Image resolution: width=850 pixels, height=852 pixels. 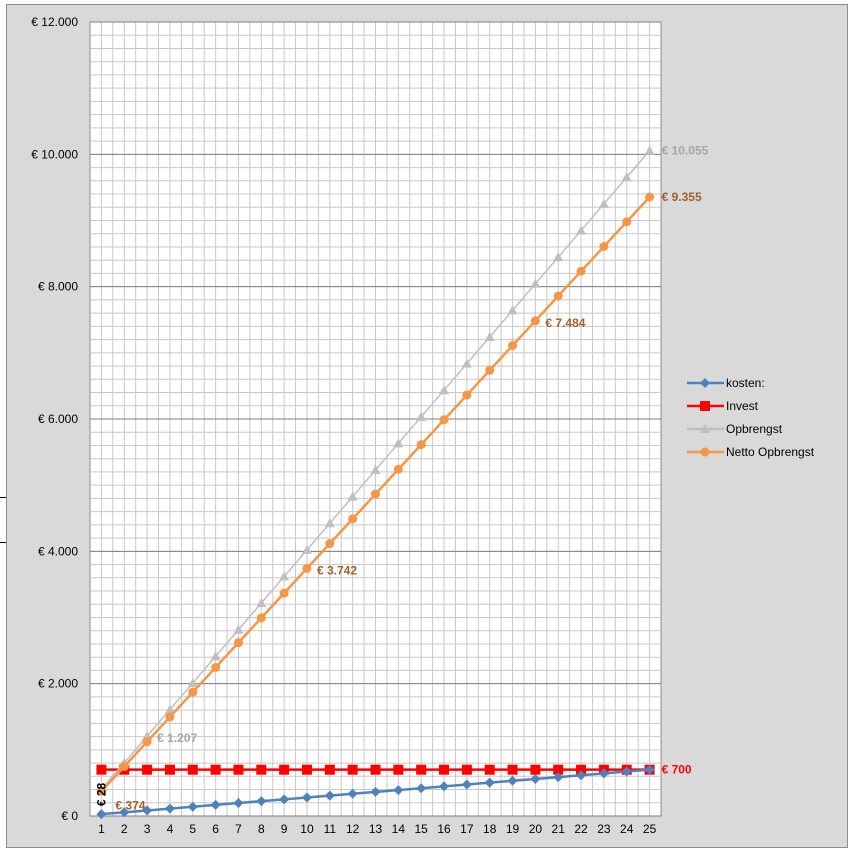 I want to click on y-tick-label: € 8.000, so click(x=58, y=287).